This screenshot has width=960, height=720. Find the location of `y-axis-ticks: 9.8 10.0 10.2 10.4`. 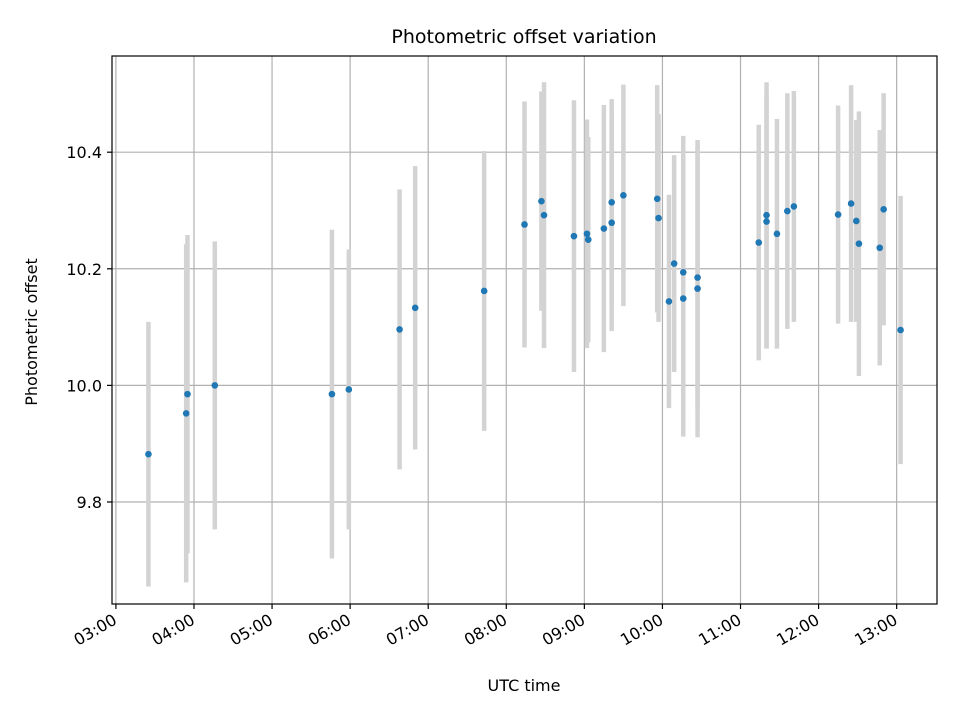

y-axis-ticks: 9.8 10.0 10.2 10.4 is located at coordinates (89, 327).